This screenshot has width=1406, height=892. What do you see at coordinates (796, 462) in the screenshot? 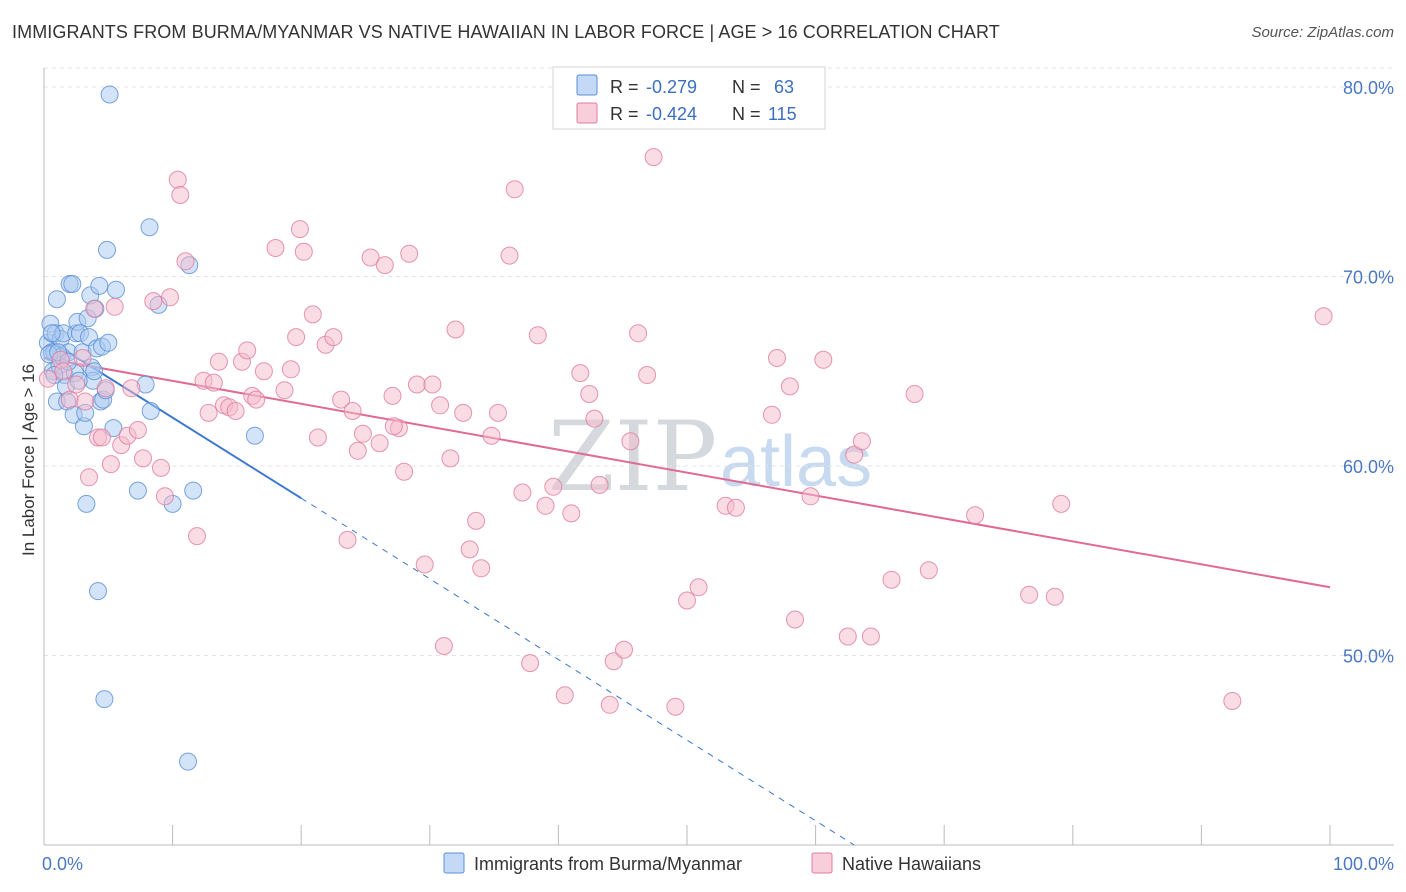
I see `watermark-atlas: atlas` at bounding box center [796, 462].